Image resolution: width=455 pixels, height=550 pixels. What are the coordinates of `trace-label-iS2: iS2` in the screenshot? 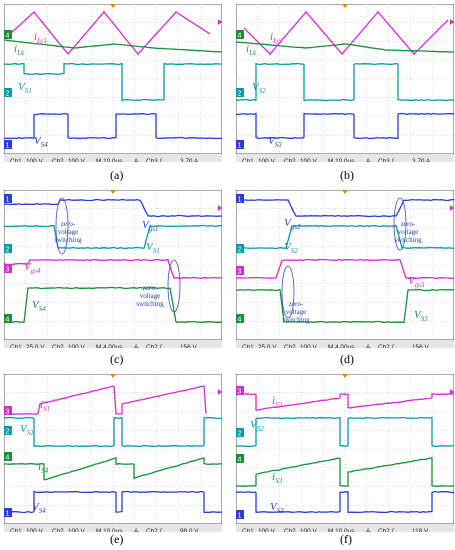 It's located at (277, 402).